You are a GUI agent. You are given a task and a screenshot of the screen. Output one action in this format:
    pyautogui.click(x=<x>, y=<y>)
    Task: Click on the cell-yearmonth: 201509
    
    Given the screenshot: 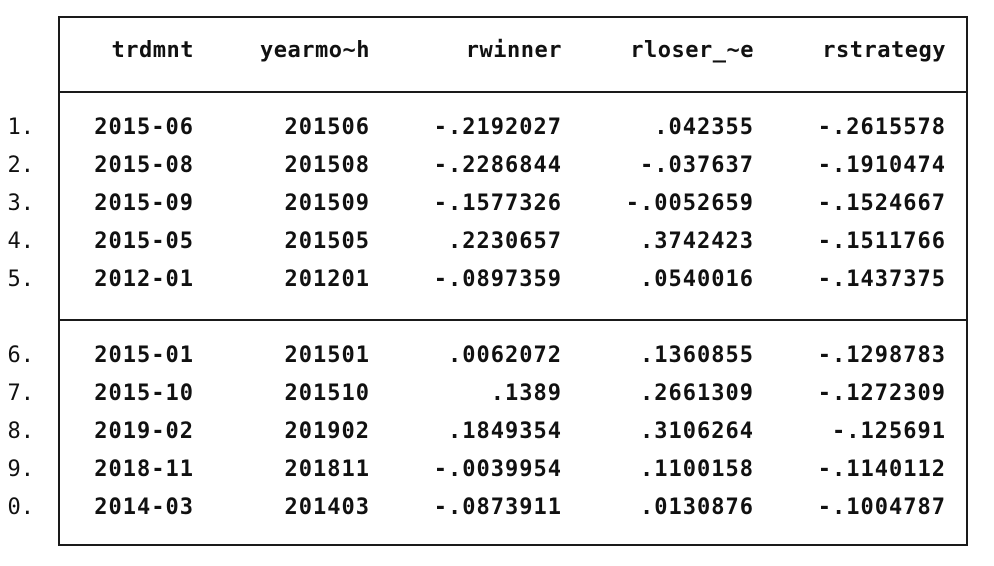 What is the action you would take?
    pyautogui.click(x=327, y=203)
    